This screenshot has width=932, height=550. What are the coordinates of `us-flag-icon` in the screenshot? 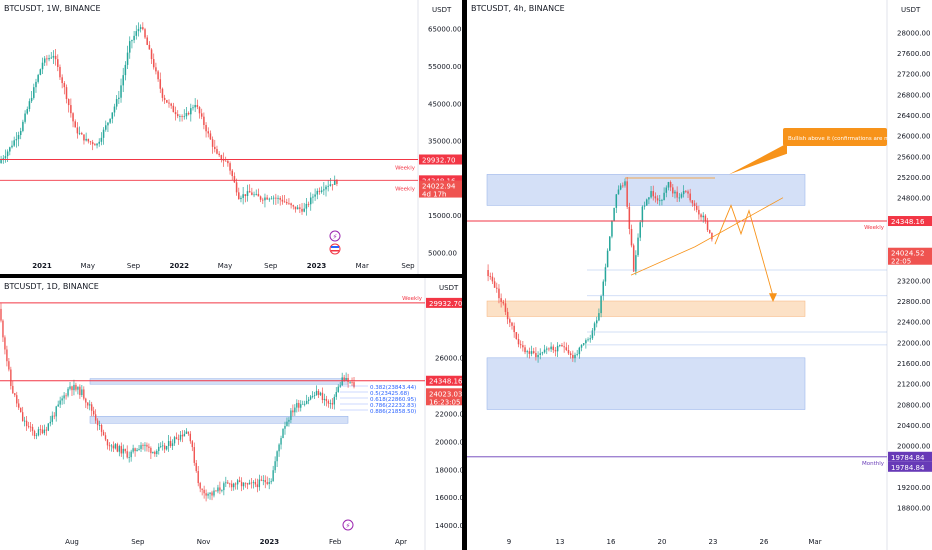 It's located at (335, 249).